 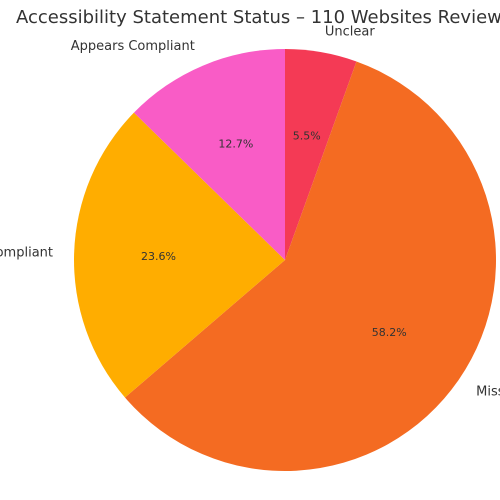 I want to click on slice-label-missing: Missing, so click(x=488, y=392).